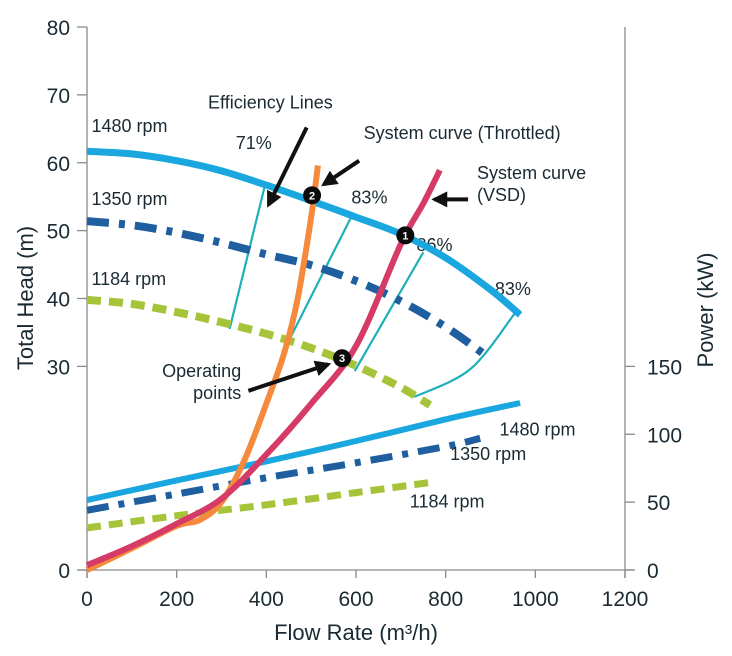 This screenshot has height=656, width=732. Describe the element at coordinates (488, 454) in the screenshot. I see `curve-label-power-1350-rpm: 1350 rpm` at that location.